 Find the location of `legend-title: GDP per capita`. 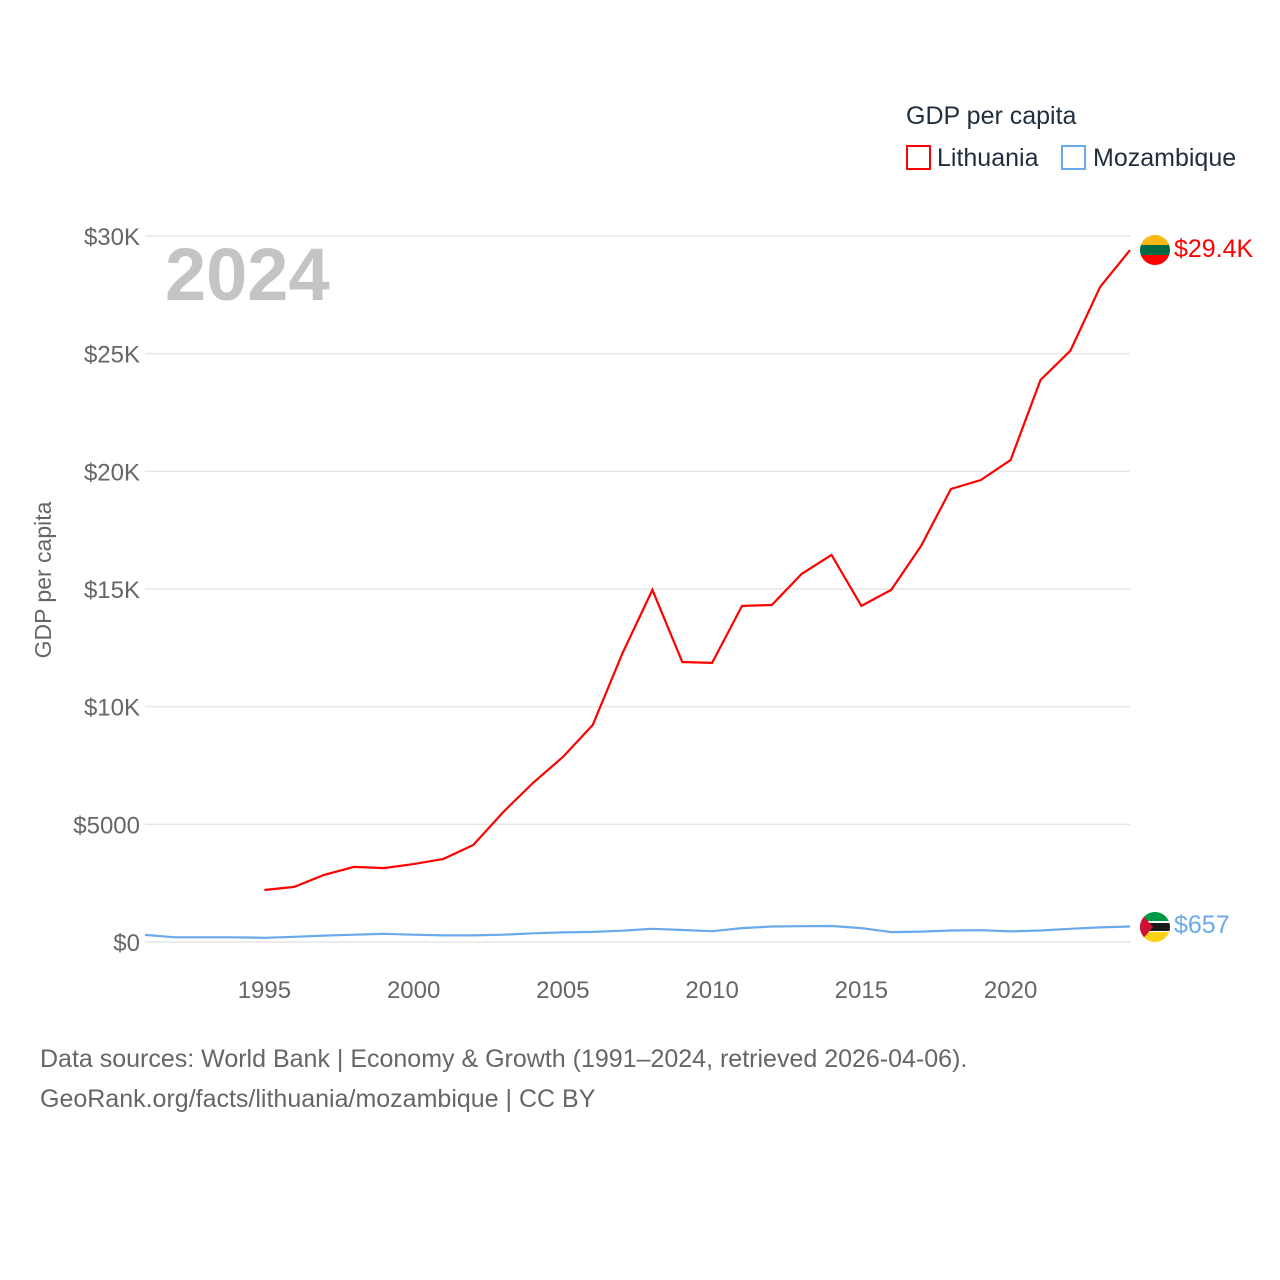

legend-title: GDP per capita is located at coordinates (991, 116).